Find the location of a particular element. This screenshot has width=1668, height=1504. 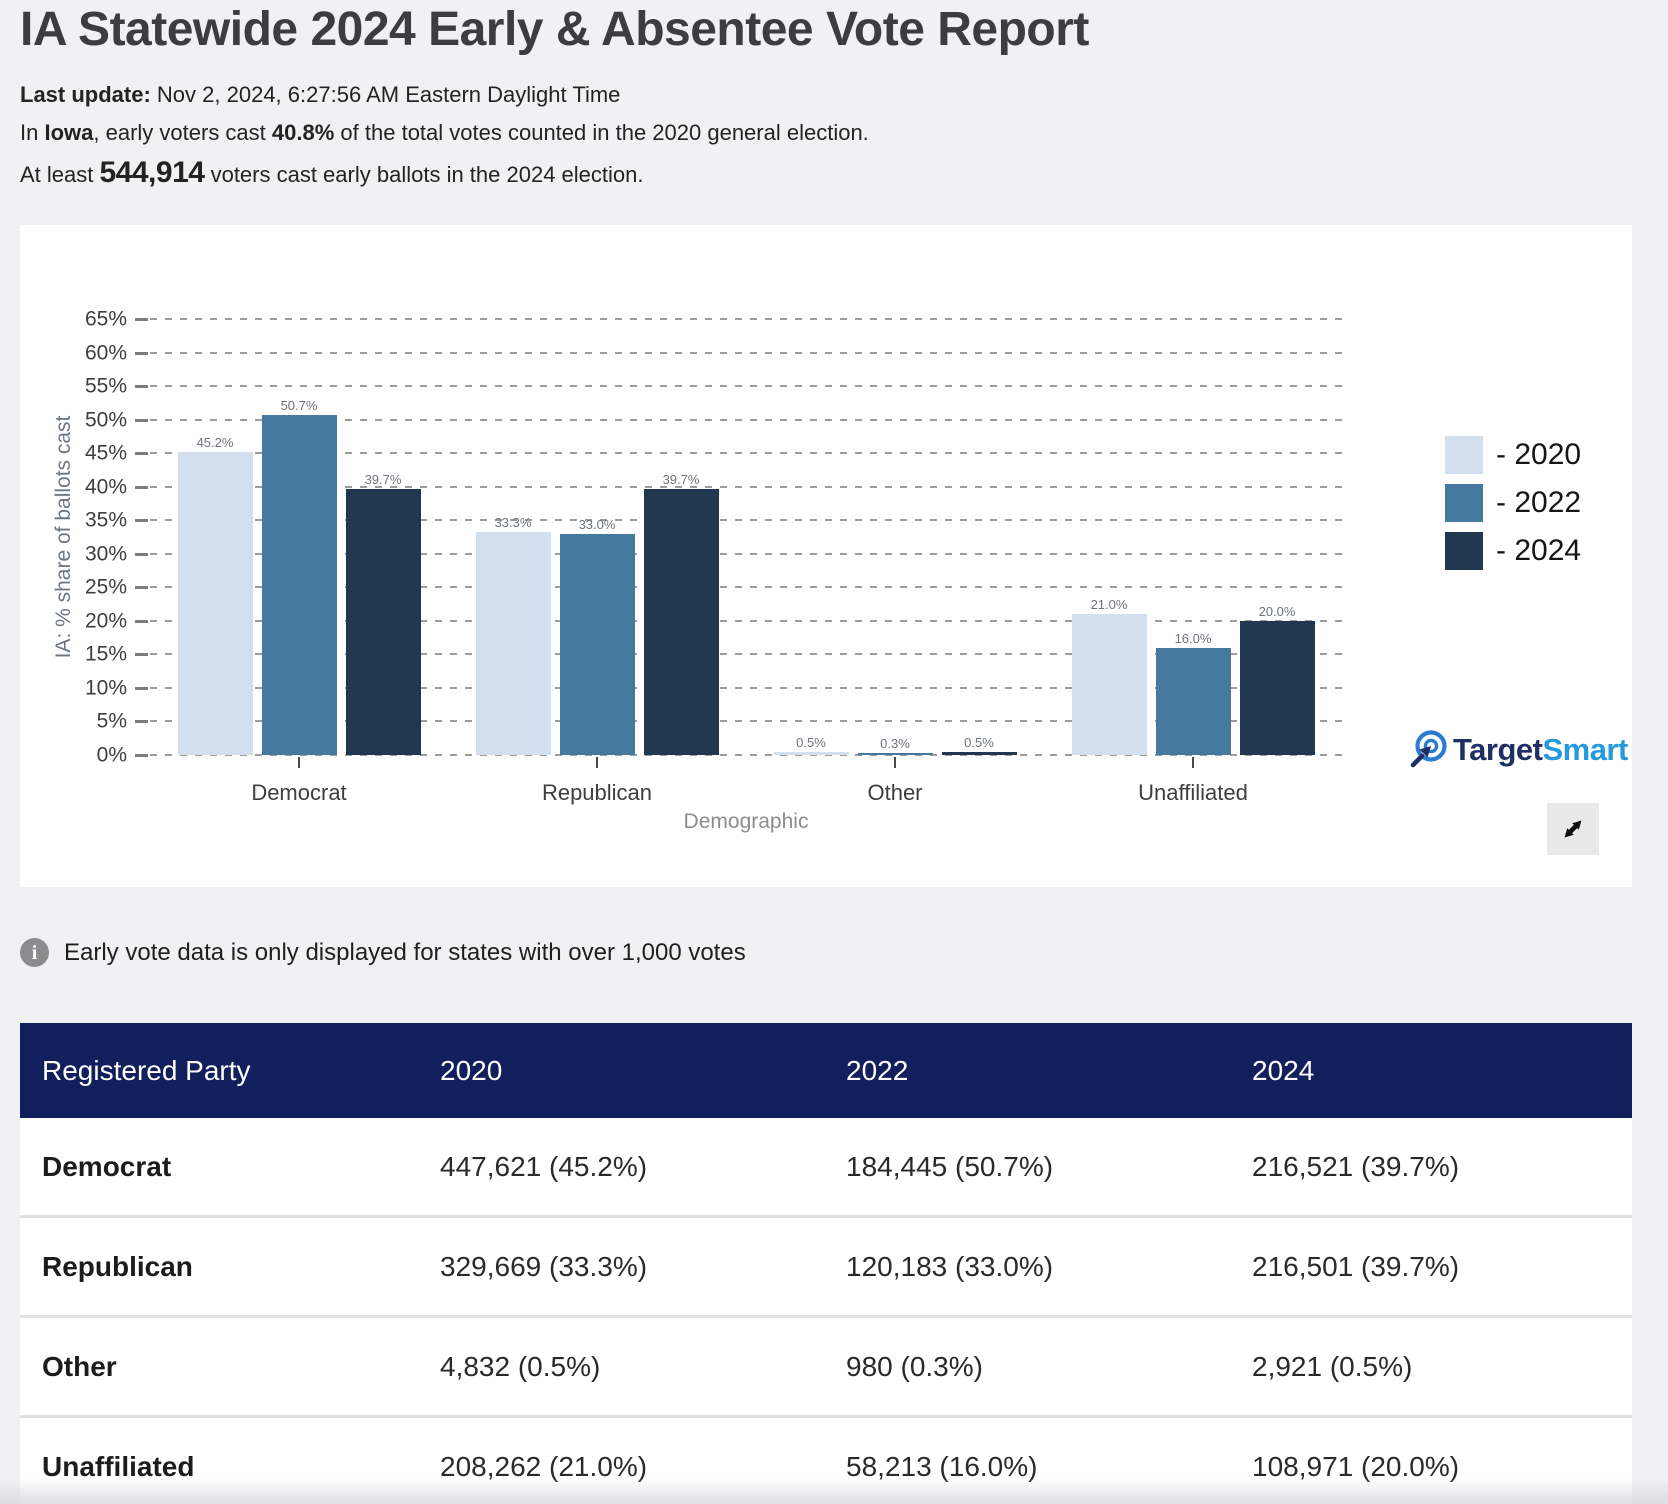

votes-2022: 120,183 (33.0%) is located at coordinates (950, 1266).